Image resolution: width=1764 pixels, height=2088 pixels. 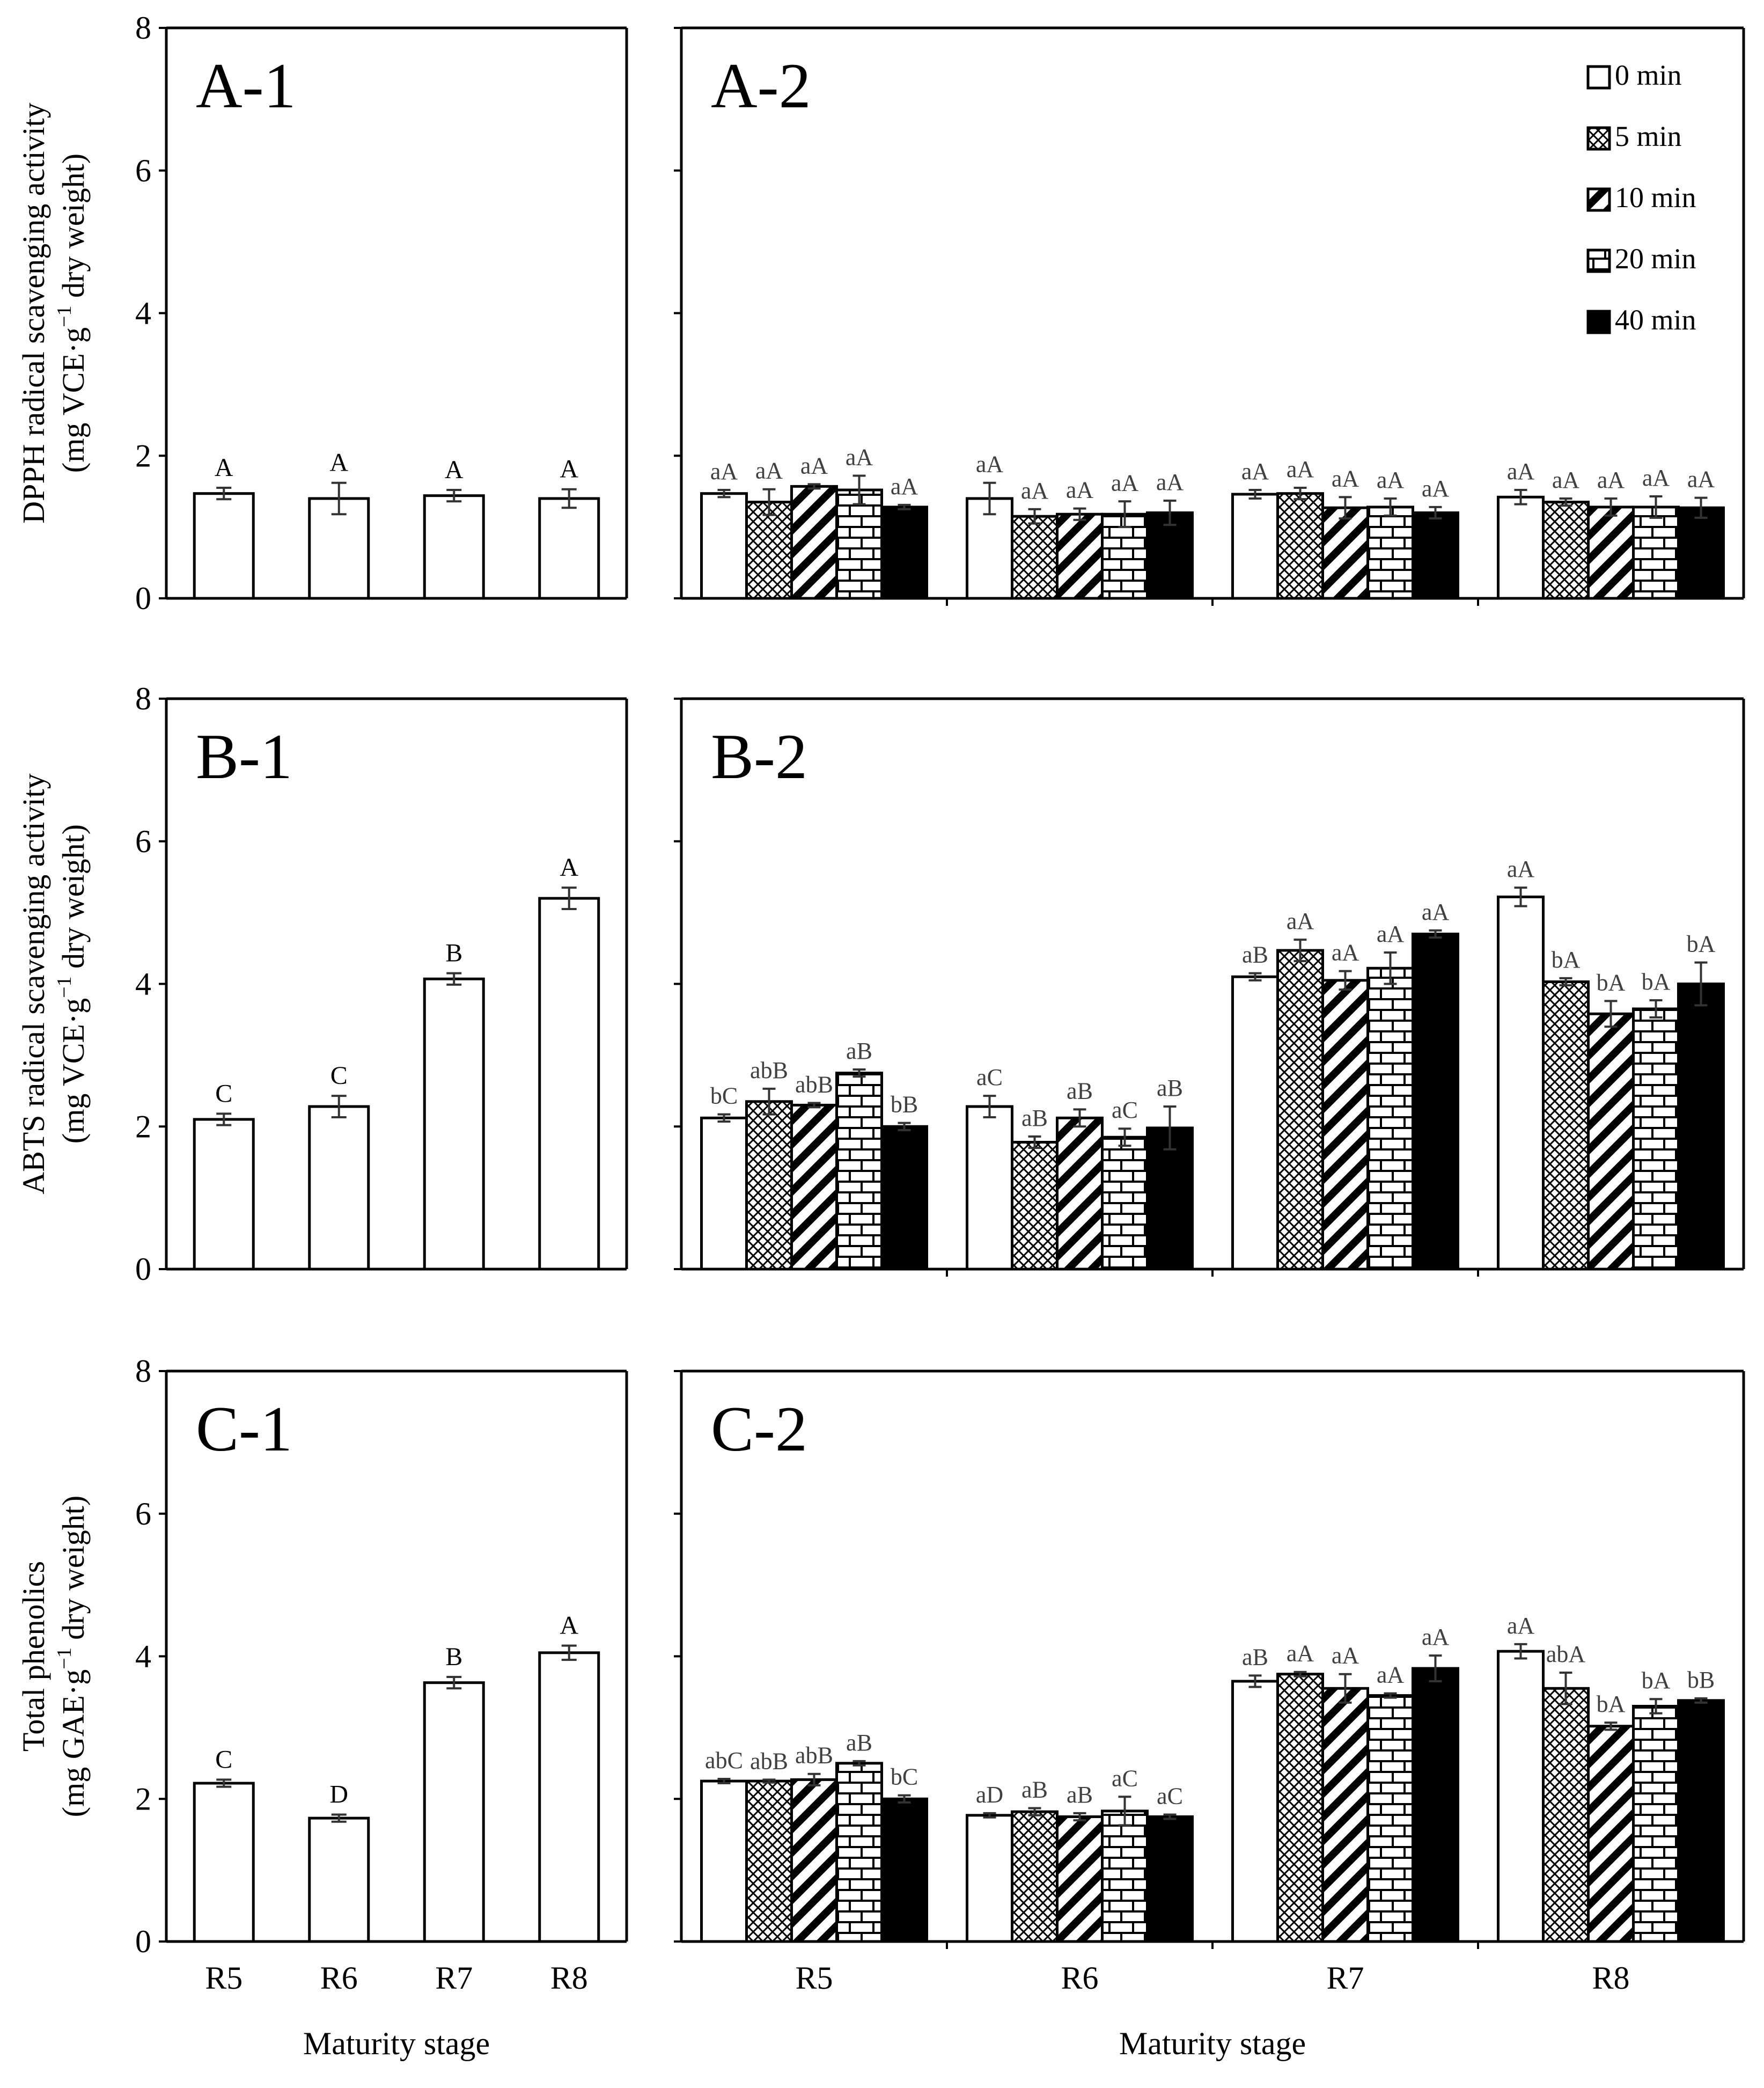 What do you see at coordinates (396, 2043) in the screenshot?
I see `x-axis-title: Maturity stage` at bounding box center [396, 2043].